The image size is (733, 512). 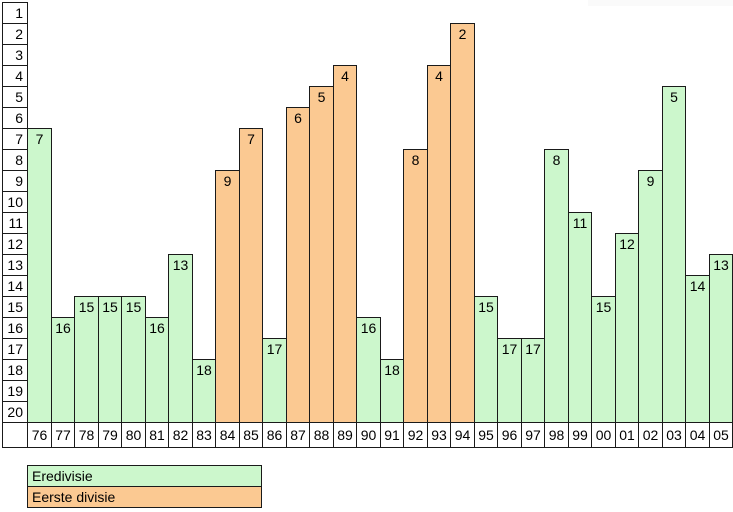 I want to click on x-axis-cell-79: 79, so click(x=110, y=435).